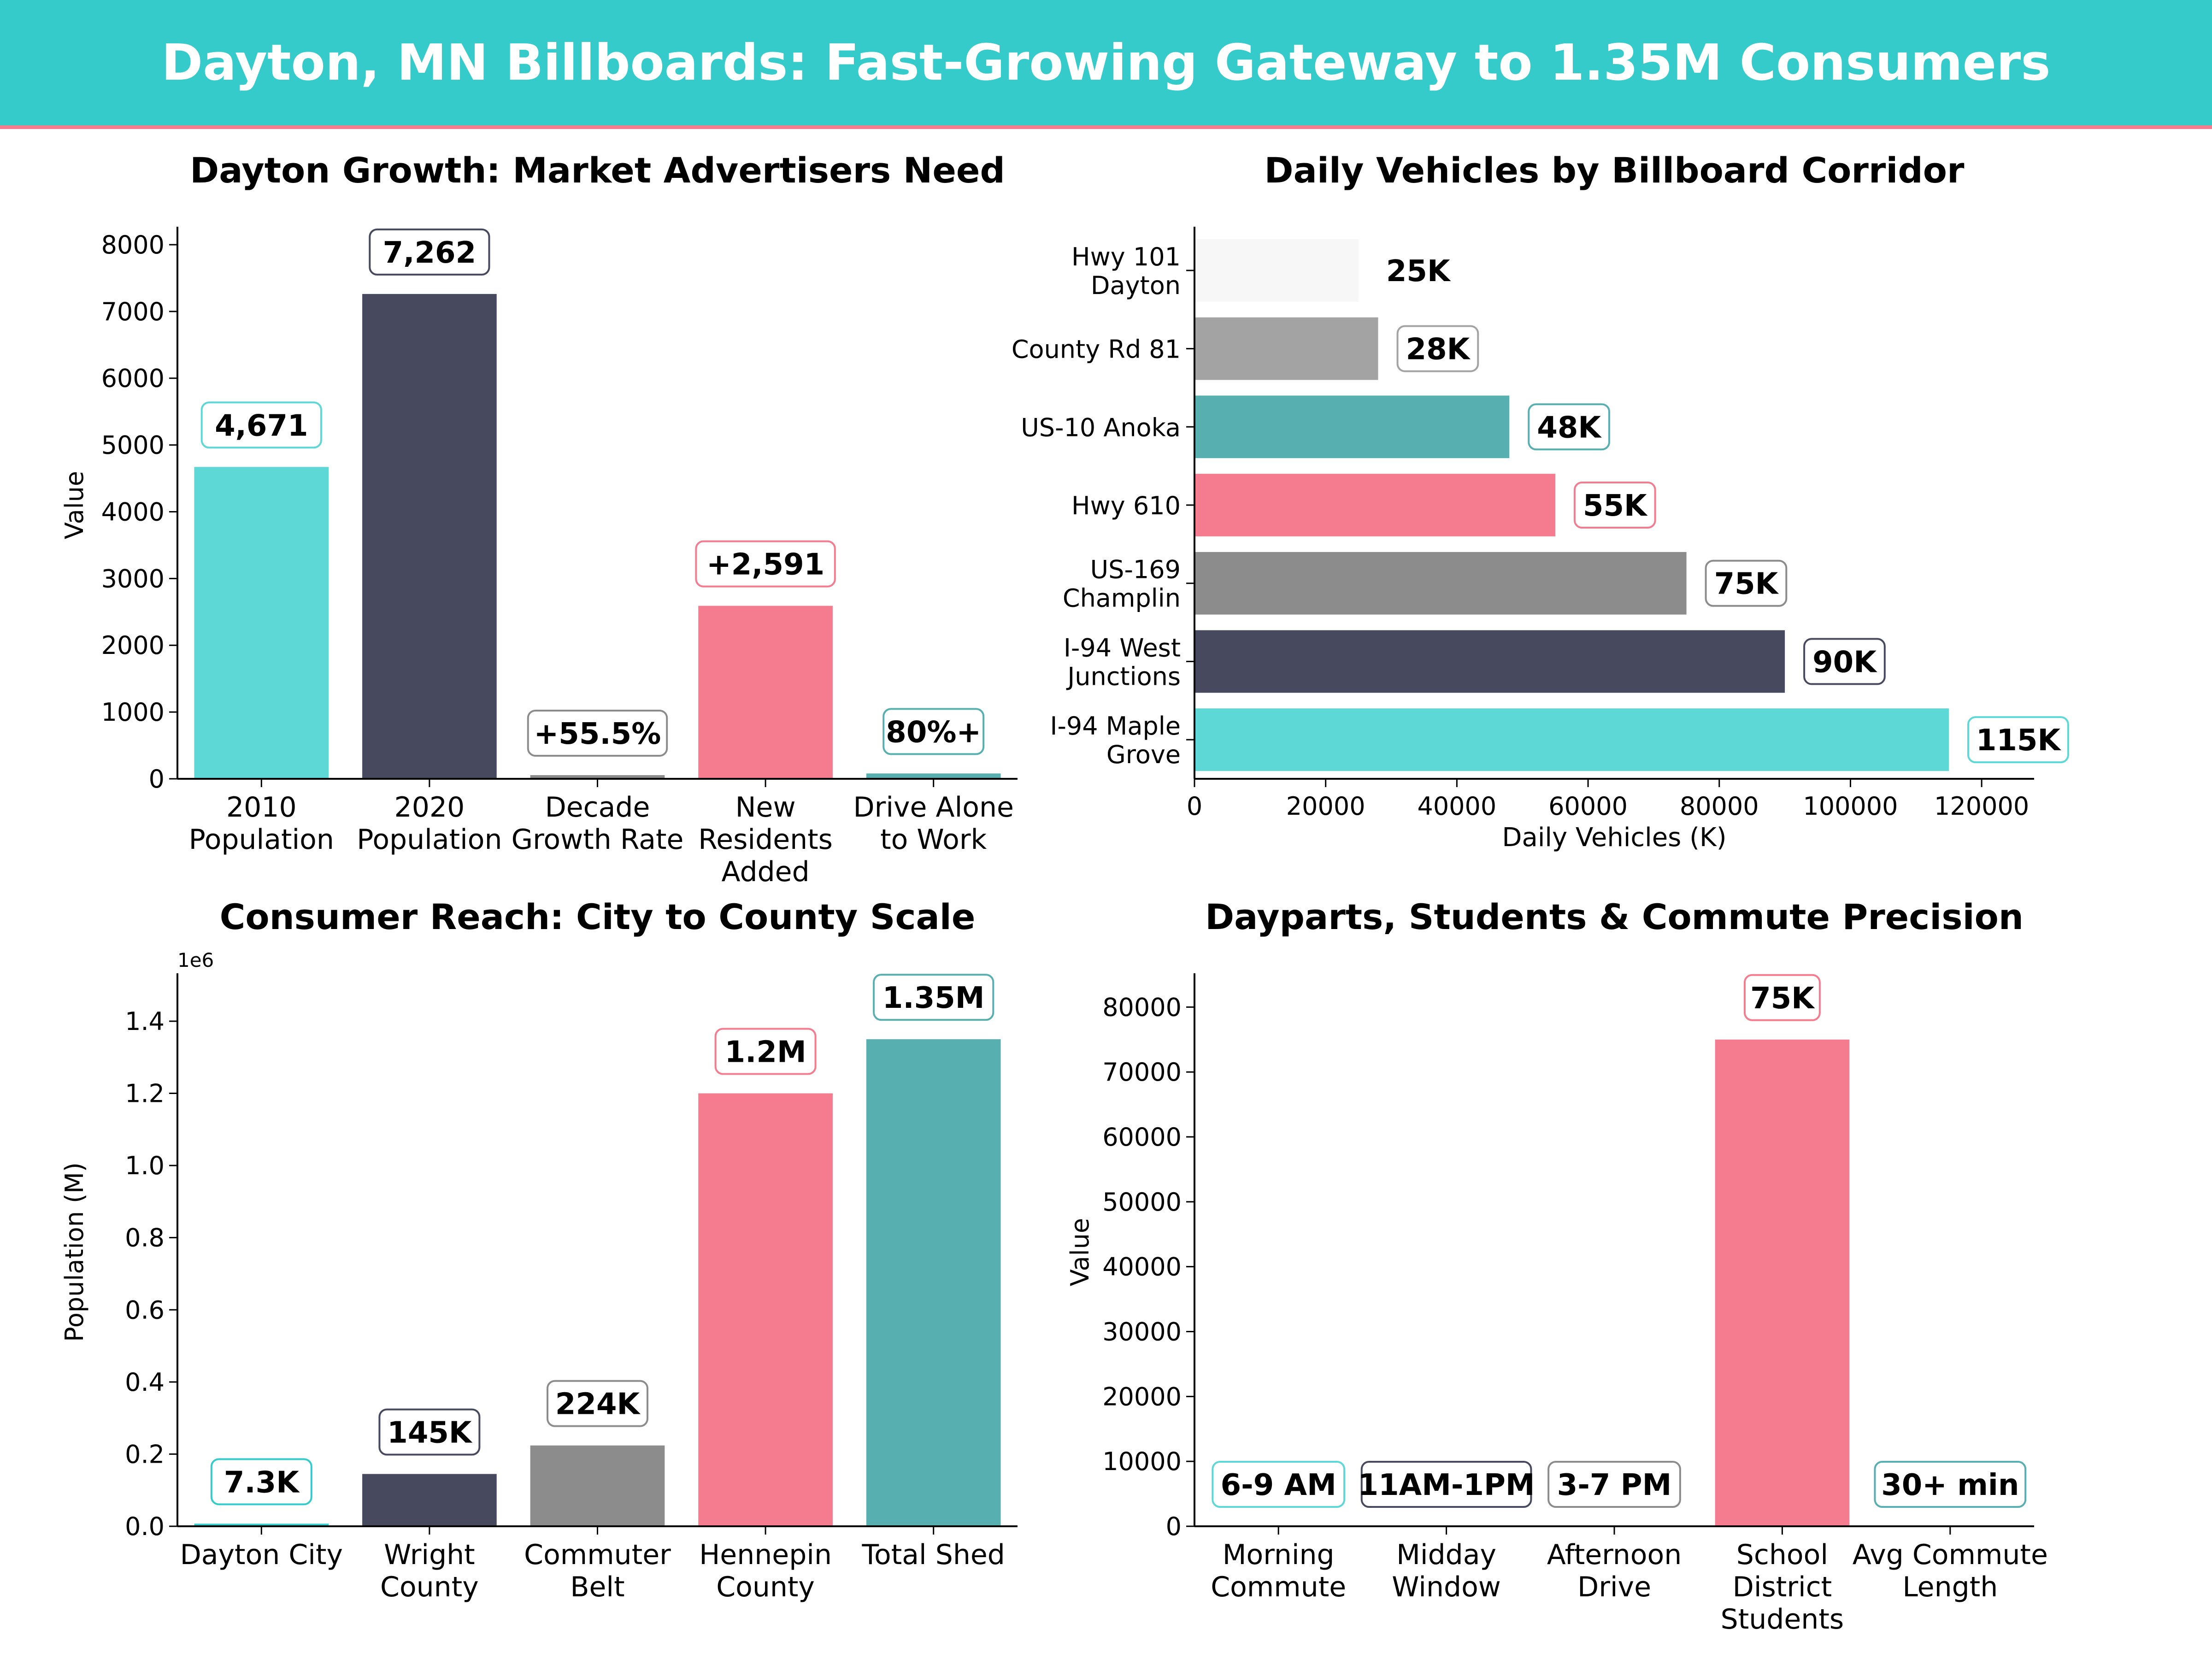  I want to click on x-tick-label: 2010, so click(261, 807).